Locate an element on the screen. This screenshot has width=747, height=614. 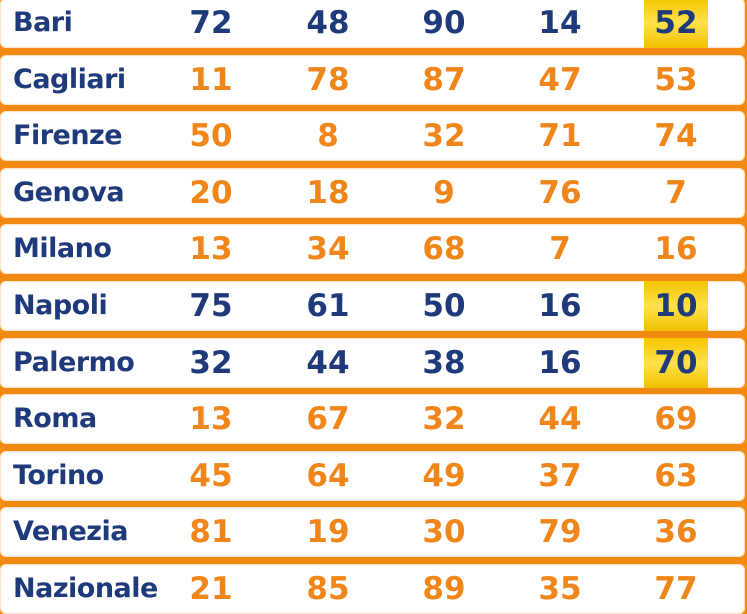
drawn-number: 77 is located at coordinates (676, 589).